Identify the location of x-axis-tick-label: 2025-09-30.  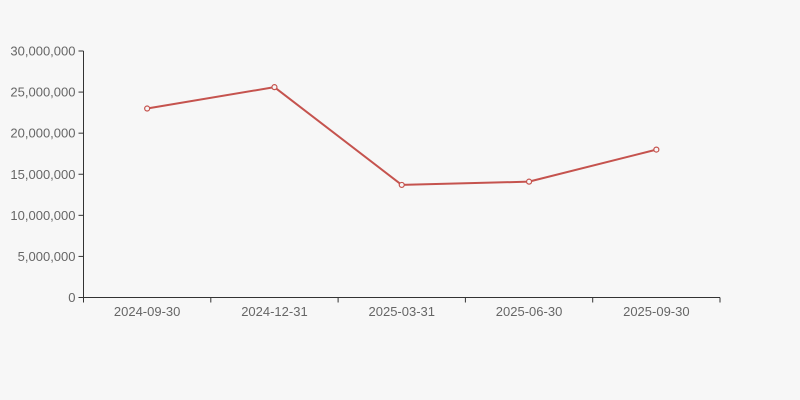
(656, 311).